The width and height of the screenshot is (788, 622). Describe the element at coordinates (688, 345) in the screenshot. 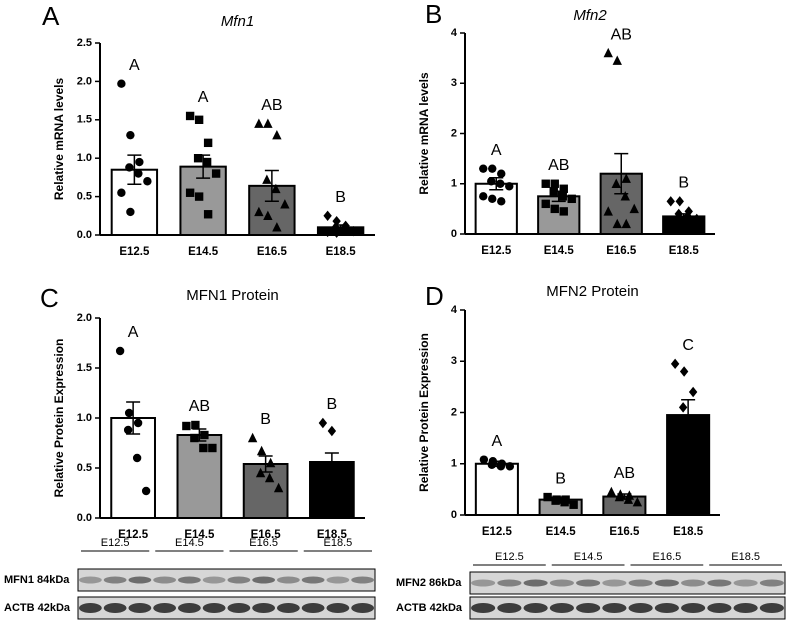

I see `significance-letter: C` at that location.